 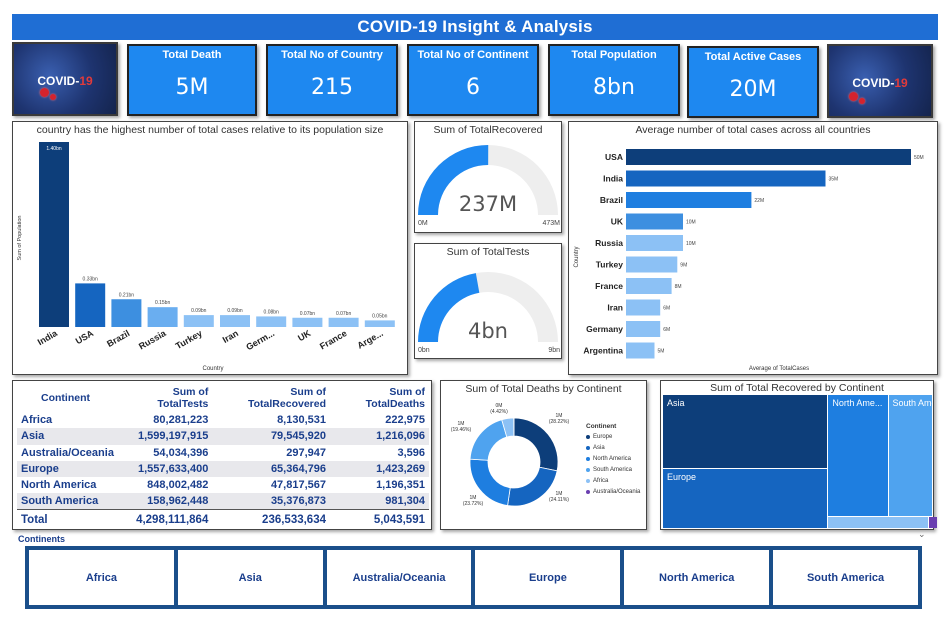 What do you see at coordinates (152, 340) in the screenshot?
I see `x-tick-label: Russia` at bounding box center [152, 340].